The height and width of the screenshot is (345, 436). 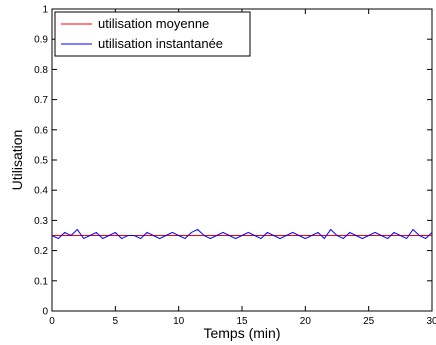 What do you see at coordinates (369, 321) in the screenshot?
I see `x-tick-label: 25` at bounding box center [369, 321].